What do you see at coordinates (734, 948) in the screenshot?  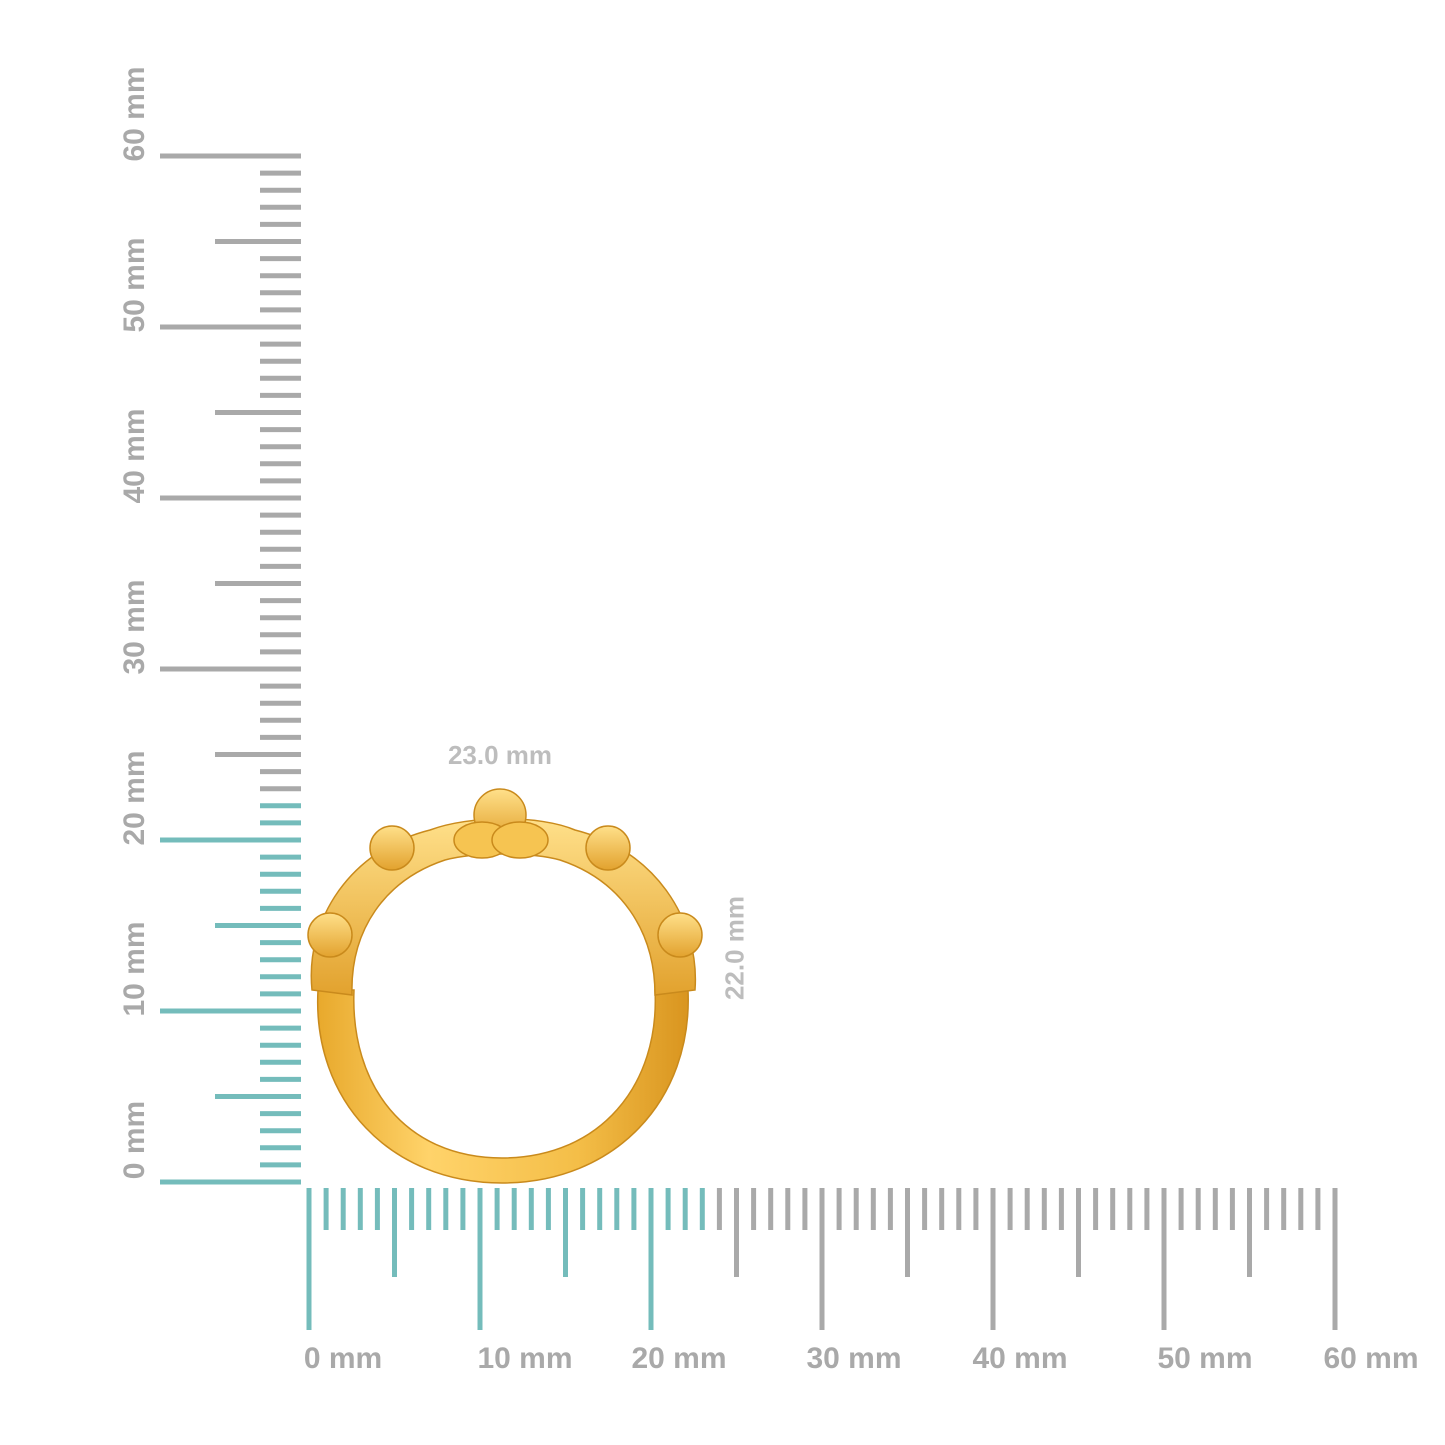 I see `height-dimension-label: 22.0 mm` at bounding box center [734, 948].